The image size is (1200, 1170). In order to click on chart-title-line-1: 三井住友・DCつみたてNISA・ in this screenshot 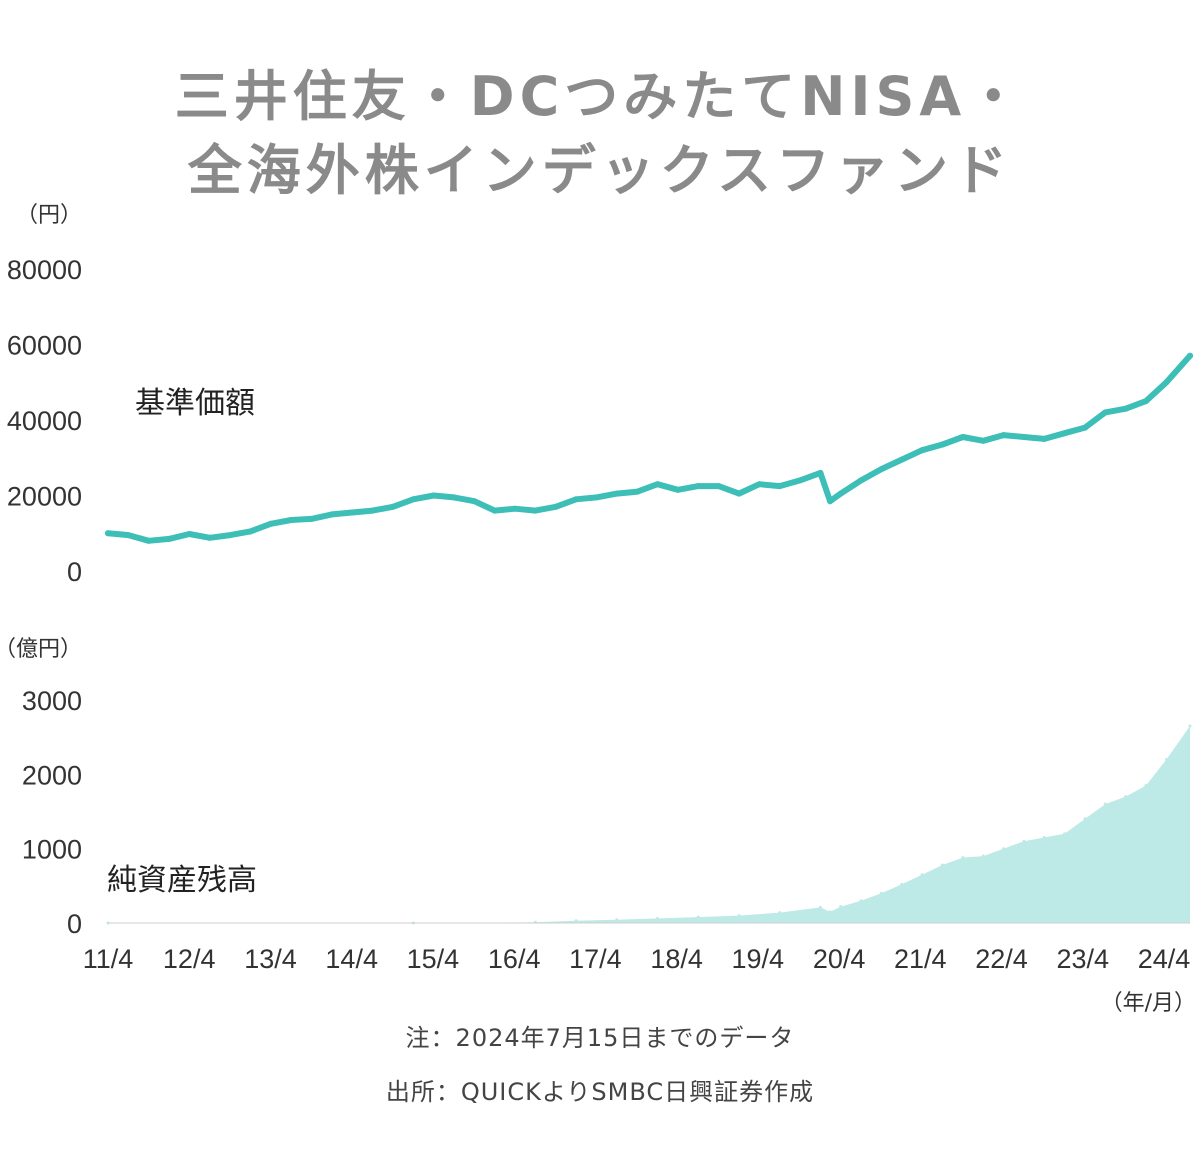, I will do `click(600, 96)`.